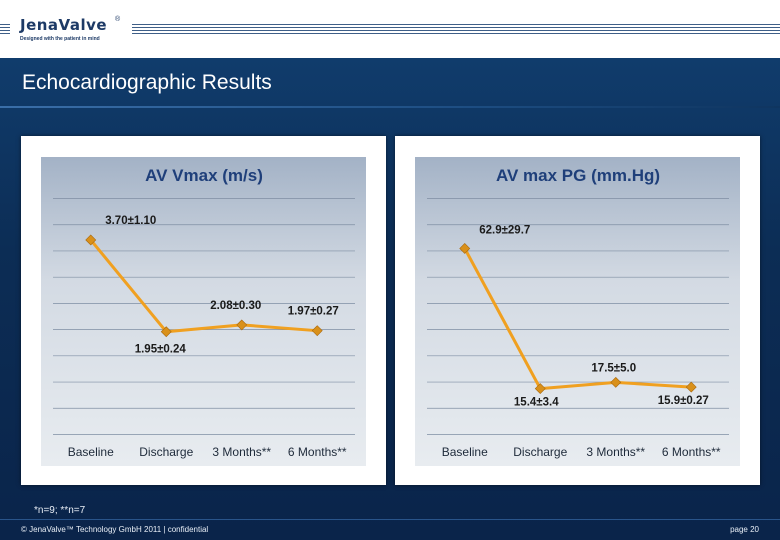 The height and width of the screenshot is (540, 780). Describe the element at coordinates (456, 29) in the screenshot. I see `header-decor-lines-right` at that location.